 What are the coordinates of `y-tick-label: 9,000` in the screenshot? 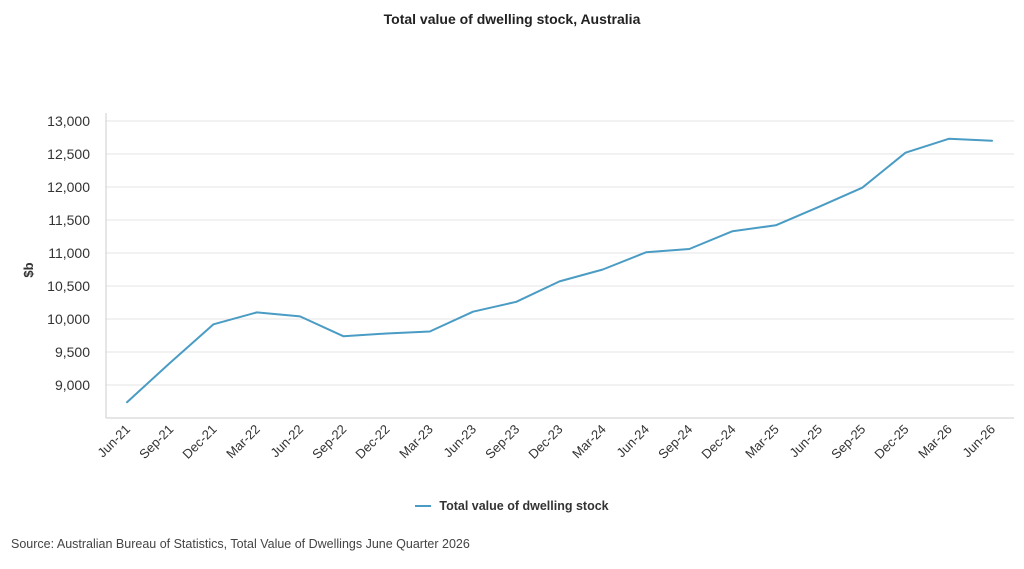 It's located at (72, 385).